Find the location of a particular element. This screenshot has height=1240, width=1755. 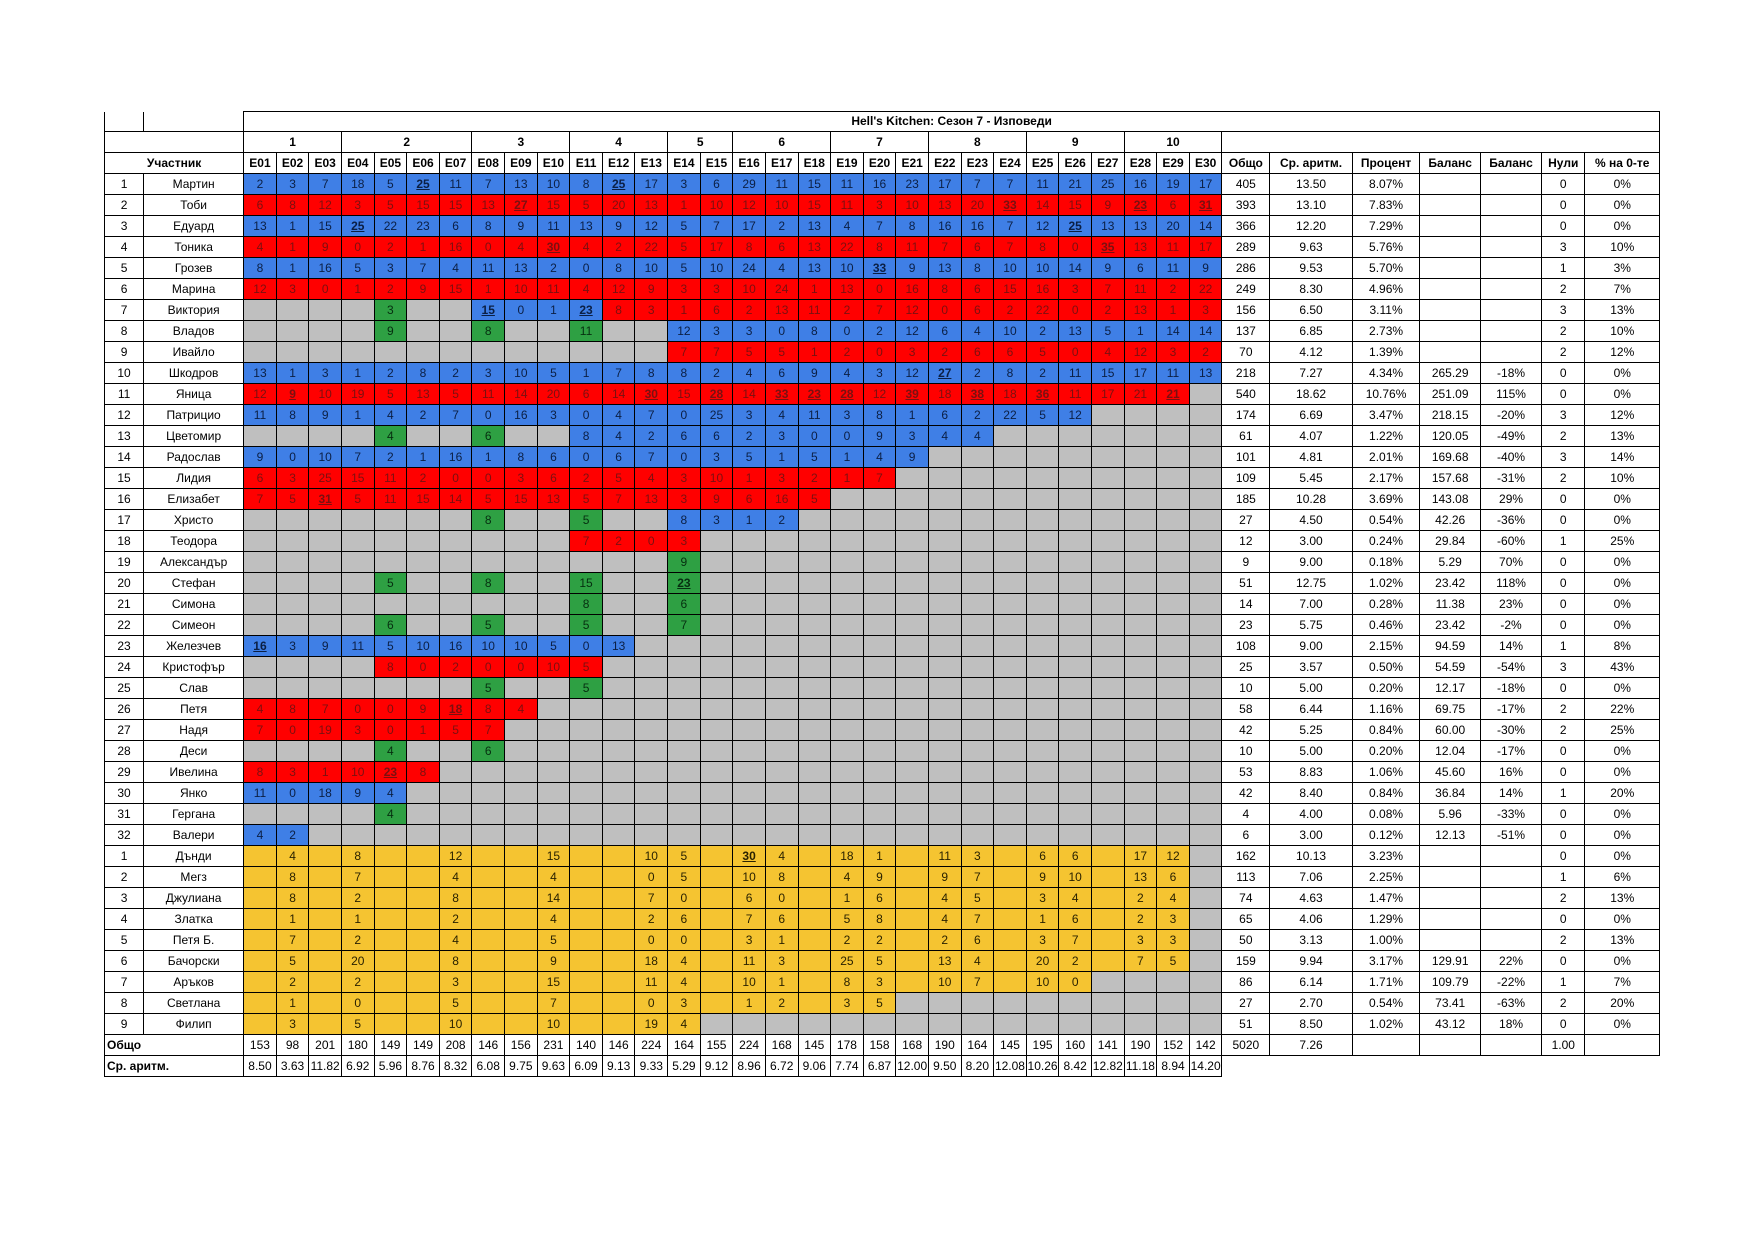

stat-cell: 11.38 is located at coordinates (1450, 604).